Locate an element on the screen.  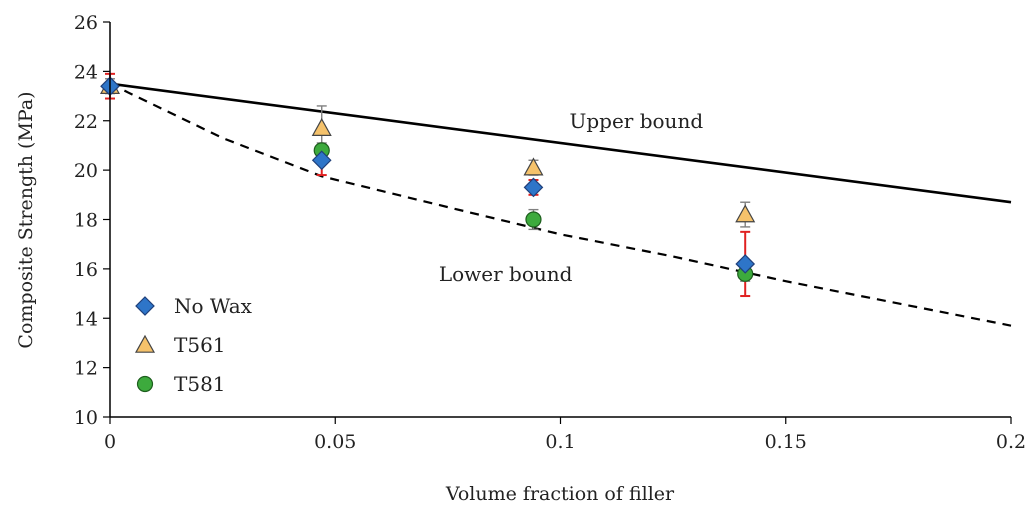
legend-t581-label: T581 is located at coordinates (200, 384).